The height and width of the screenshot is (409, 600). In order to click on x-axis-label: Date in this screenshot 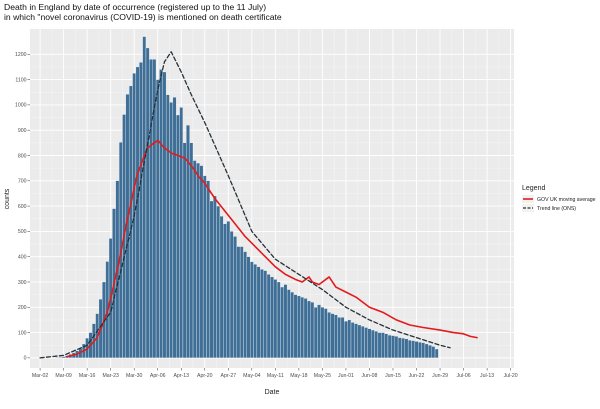, I will do `click(272, 392)`.